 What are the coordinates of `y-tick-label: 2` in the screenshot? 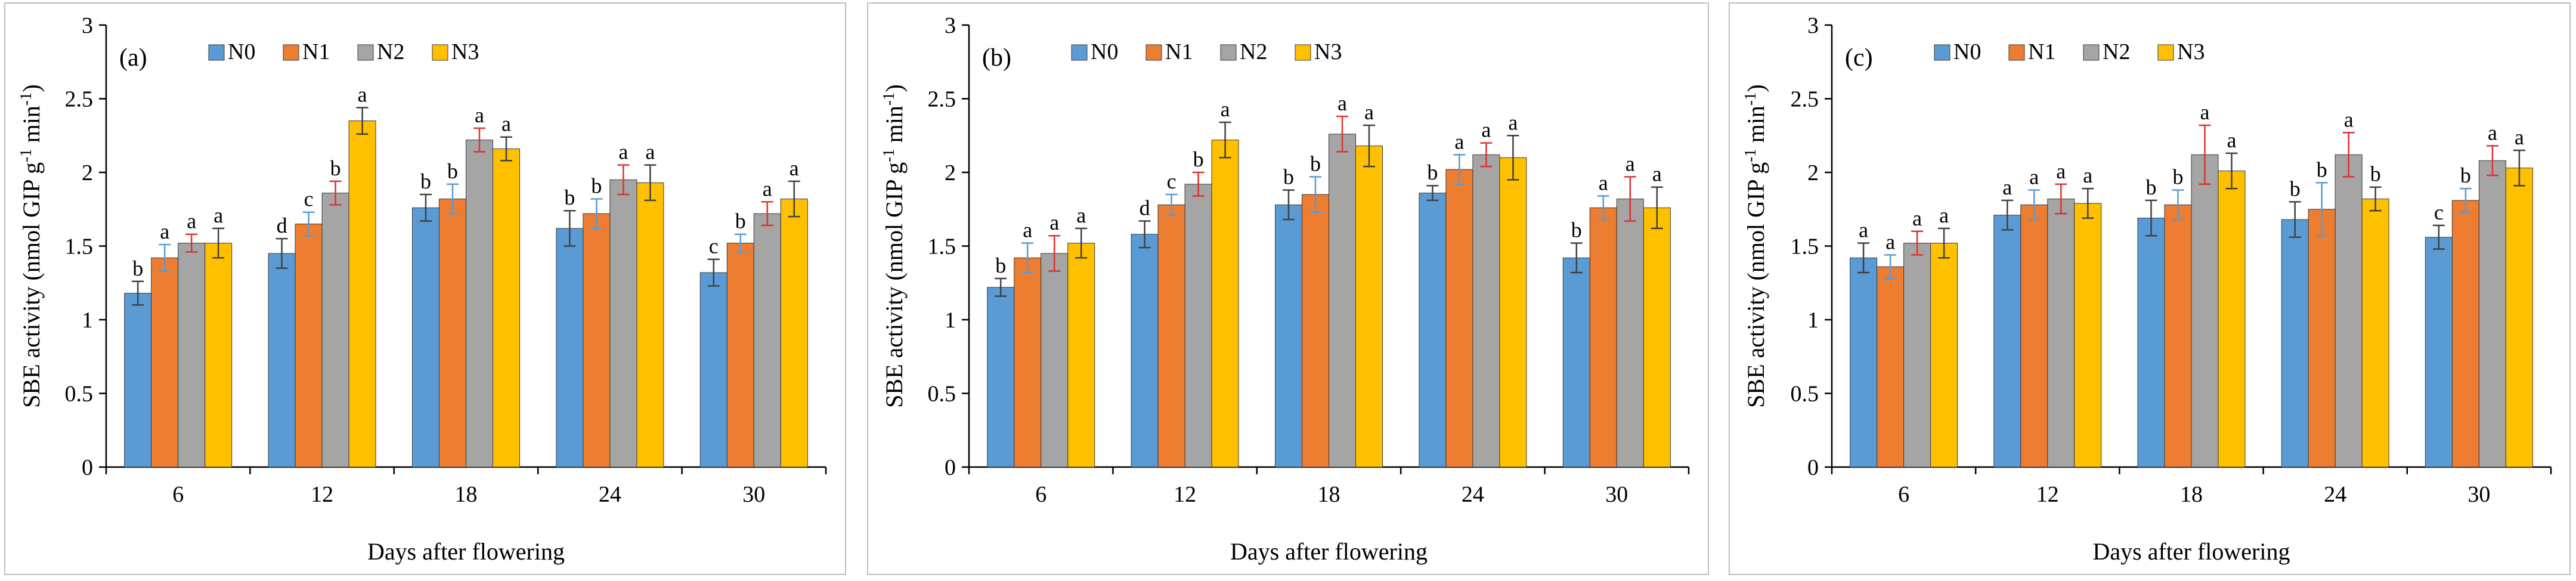 It's located at (88, 173).